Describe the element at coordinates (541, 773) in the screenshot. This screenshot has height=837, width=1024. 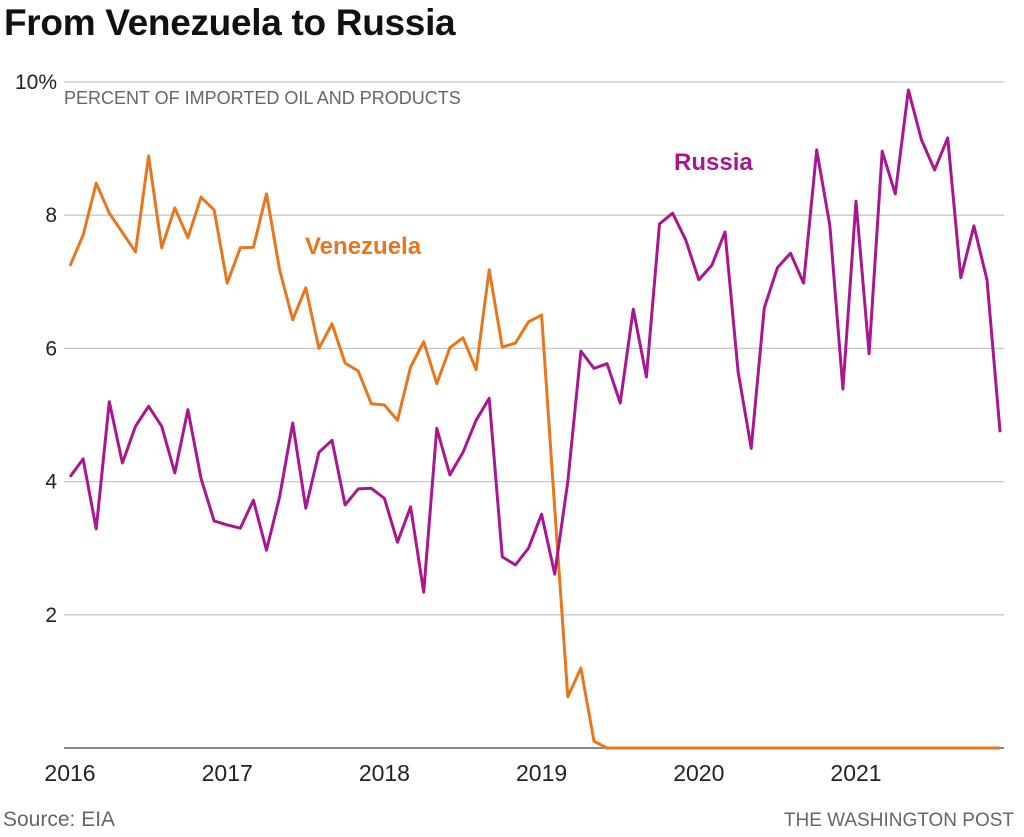
I see `x-tick-label: 2019` at that location.